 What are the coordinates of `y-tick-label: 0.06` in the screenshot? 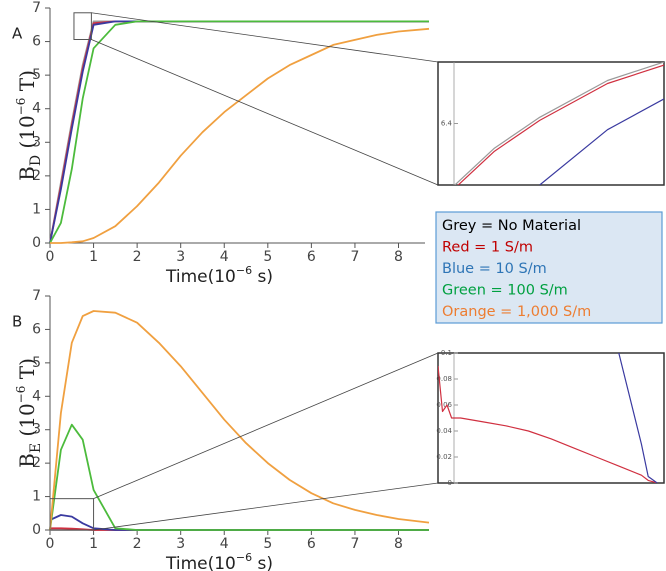 It's located at (444, 405).